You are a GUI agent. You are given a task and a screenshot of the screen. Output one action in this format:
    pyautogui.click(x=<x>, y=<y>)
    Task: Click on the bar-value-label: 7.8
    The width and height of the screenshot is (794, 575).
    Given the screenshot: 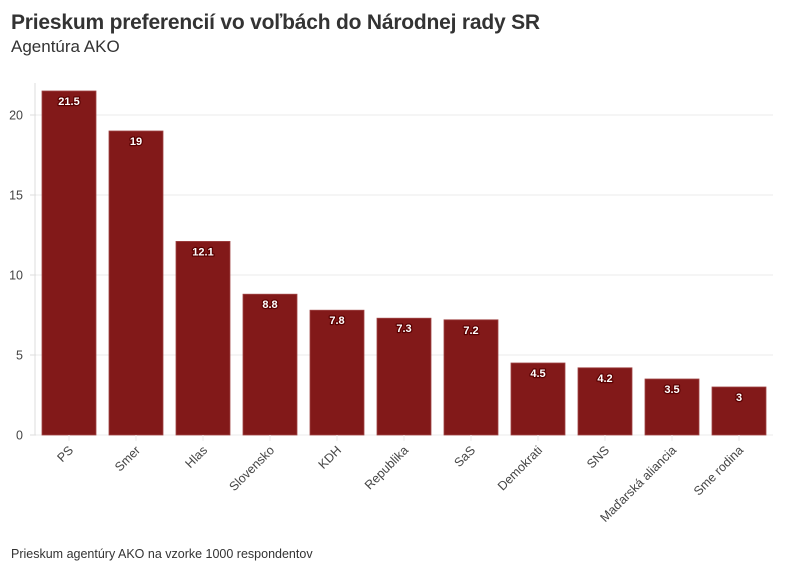 What is the action you would take?
    pyautogui.click(x=336, y=321)
    